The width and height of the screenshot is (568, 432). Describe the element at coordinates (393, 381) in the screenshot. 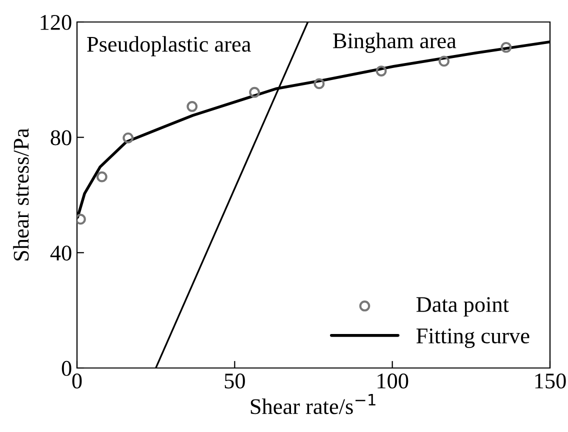

I see `x-tick-label: 100` at that location.